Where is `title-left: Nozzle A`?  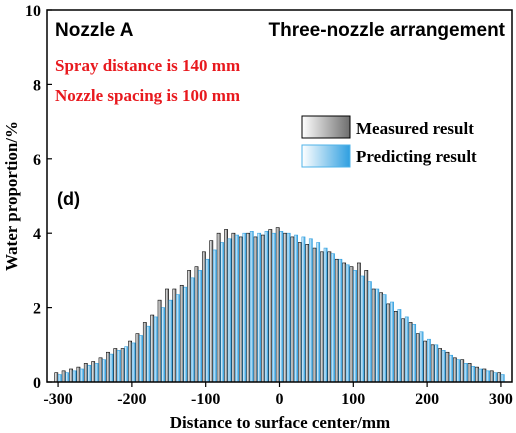
title-left: Nozzle A is located at coordinates (94, 30).